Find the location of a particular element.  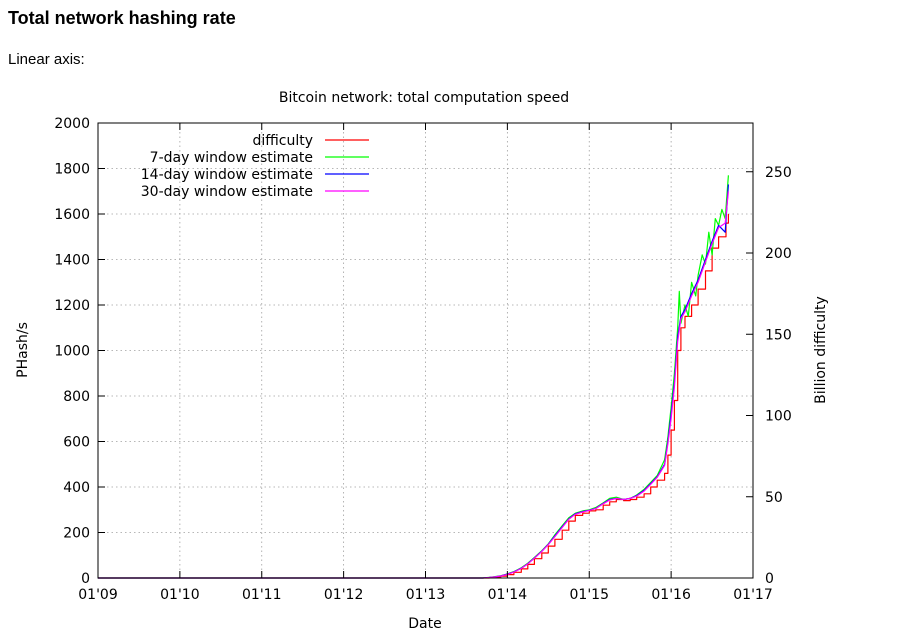

y-tick-label: 1000 is located at coordinates (72, 352).